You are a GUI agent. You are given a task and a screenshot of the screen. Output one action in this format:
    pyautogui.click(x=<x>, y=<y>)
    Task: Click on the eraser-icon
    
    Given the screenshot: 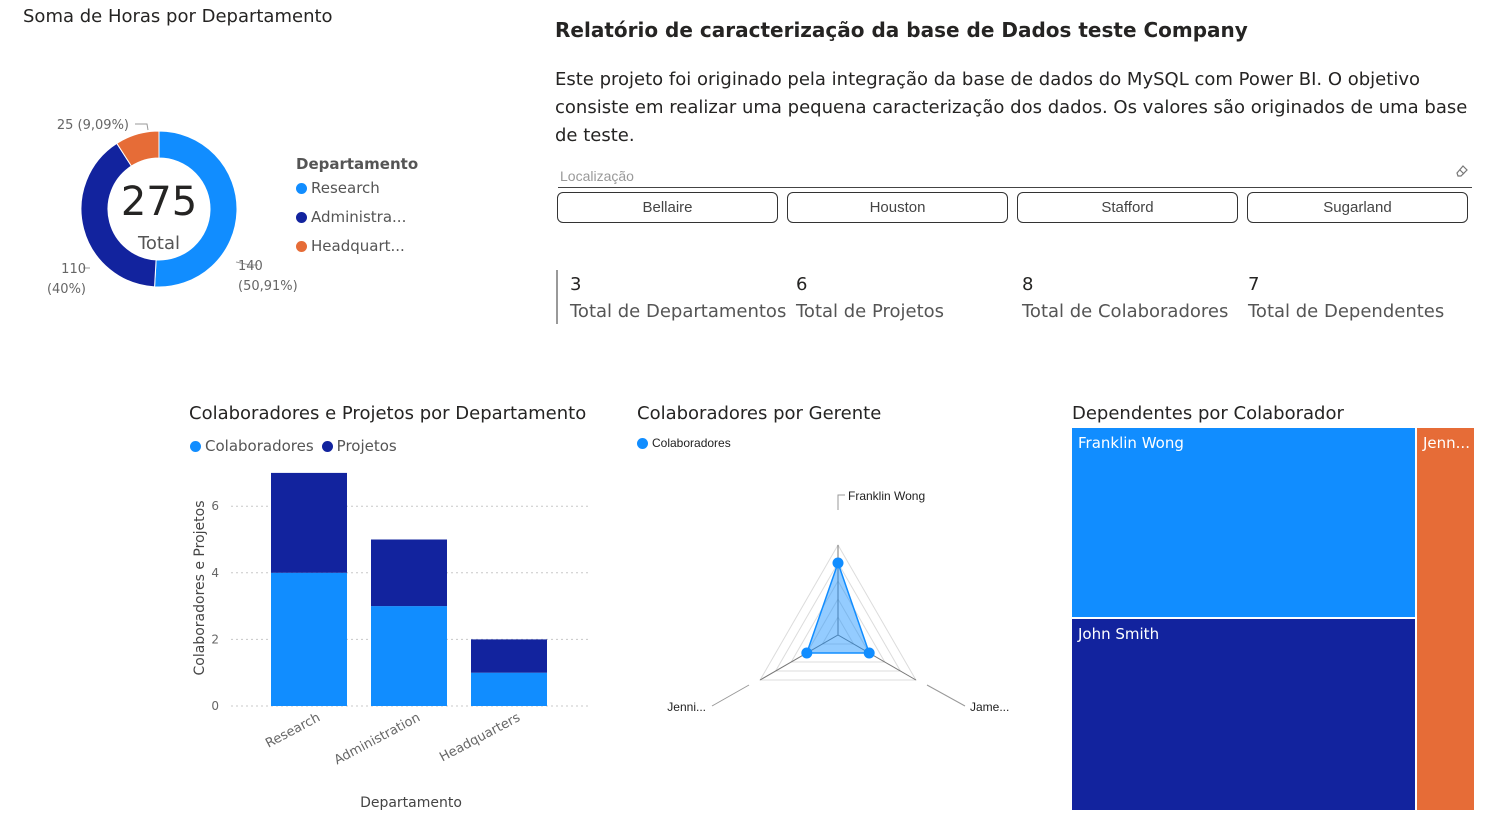 What is the action you would take?
    pyautogui.click(x=1462, y=171)
    